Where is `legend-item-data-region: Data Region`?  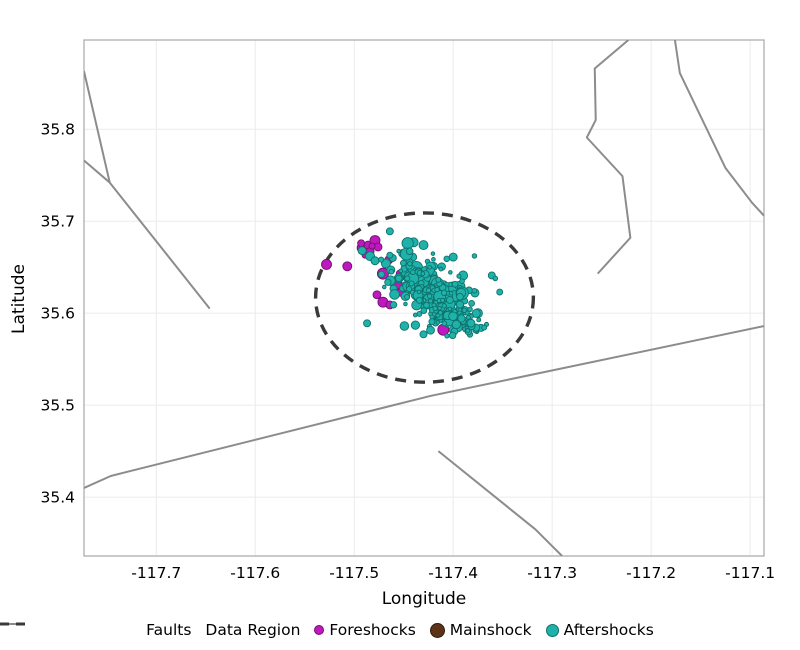 legend-item-data-region: Data Region is located at coordinates (150, 630).